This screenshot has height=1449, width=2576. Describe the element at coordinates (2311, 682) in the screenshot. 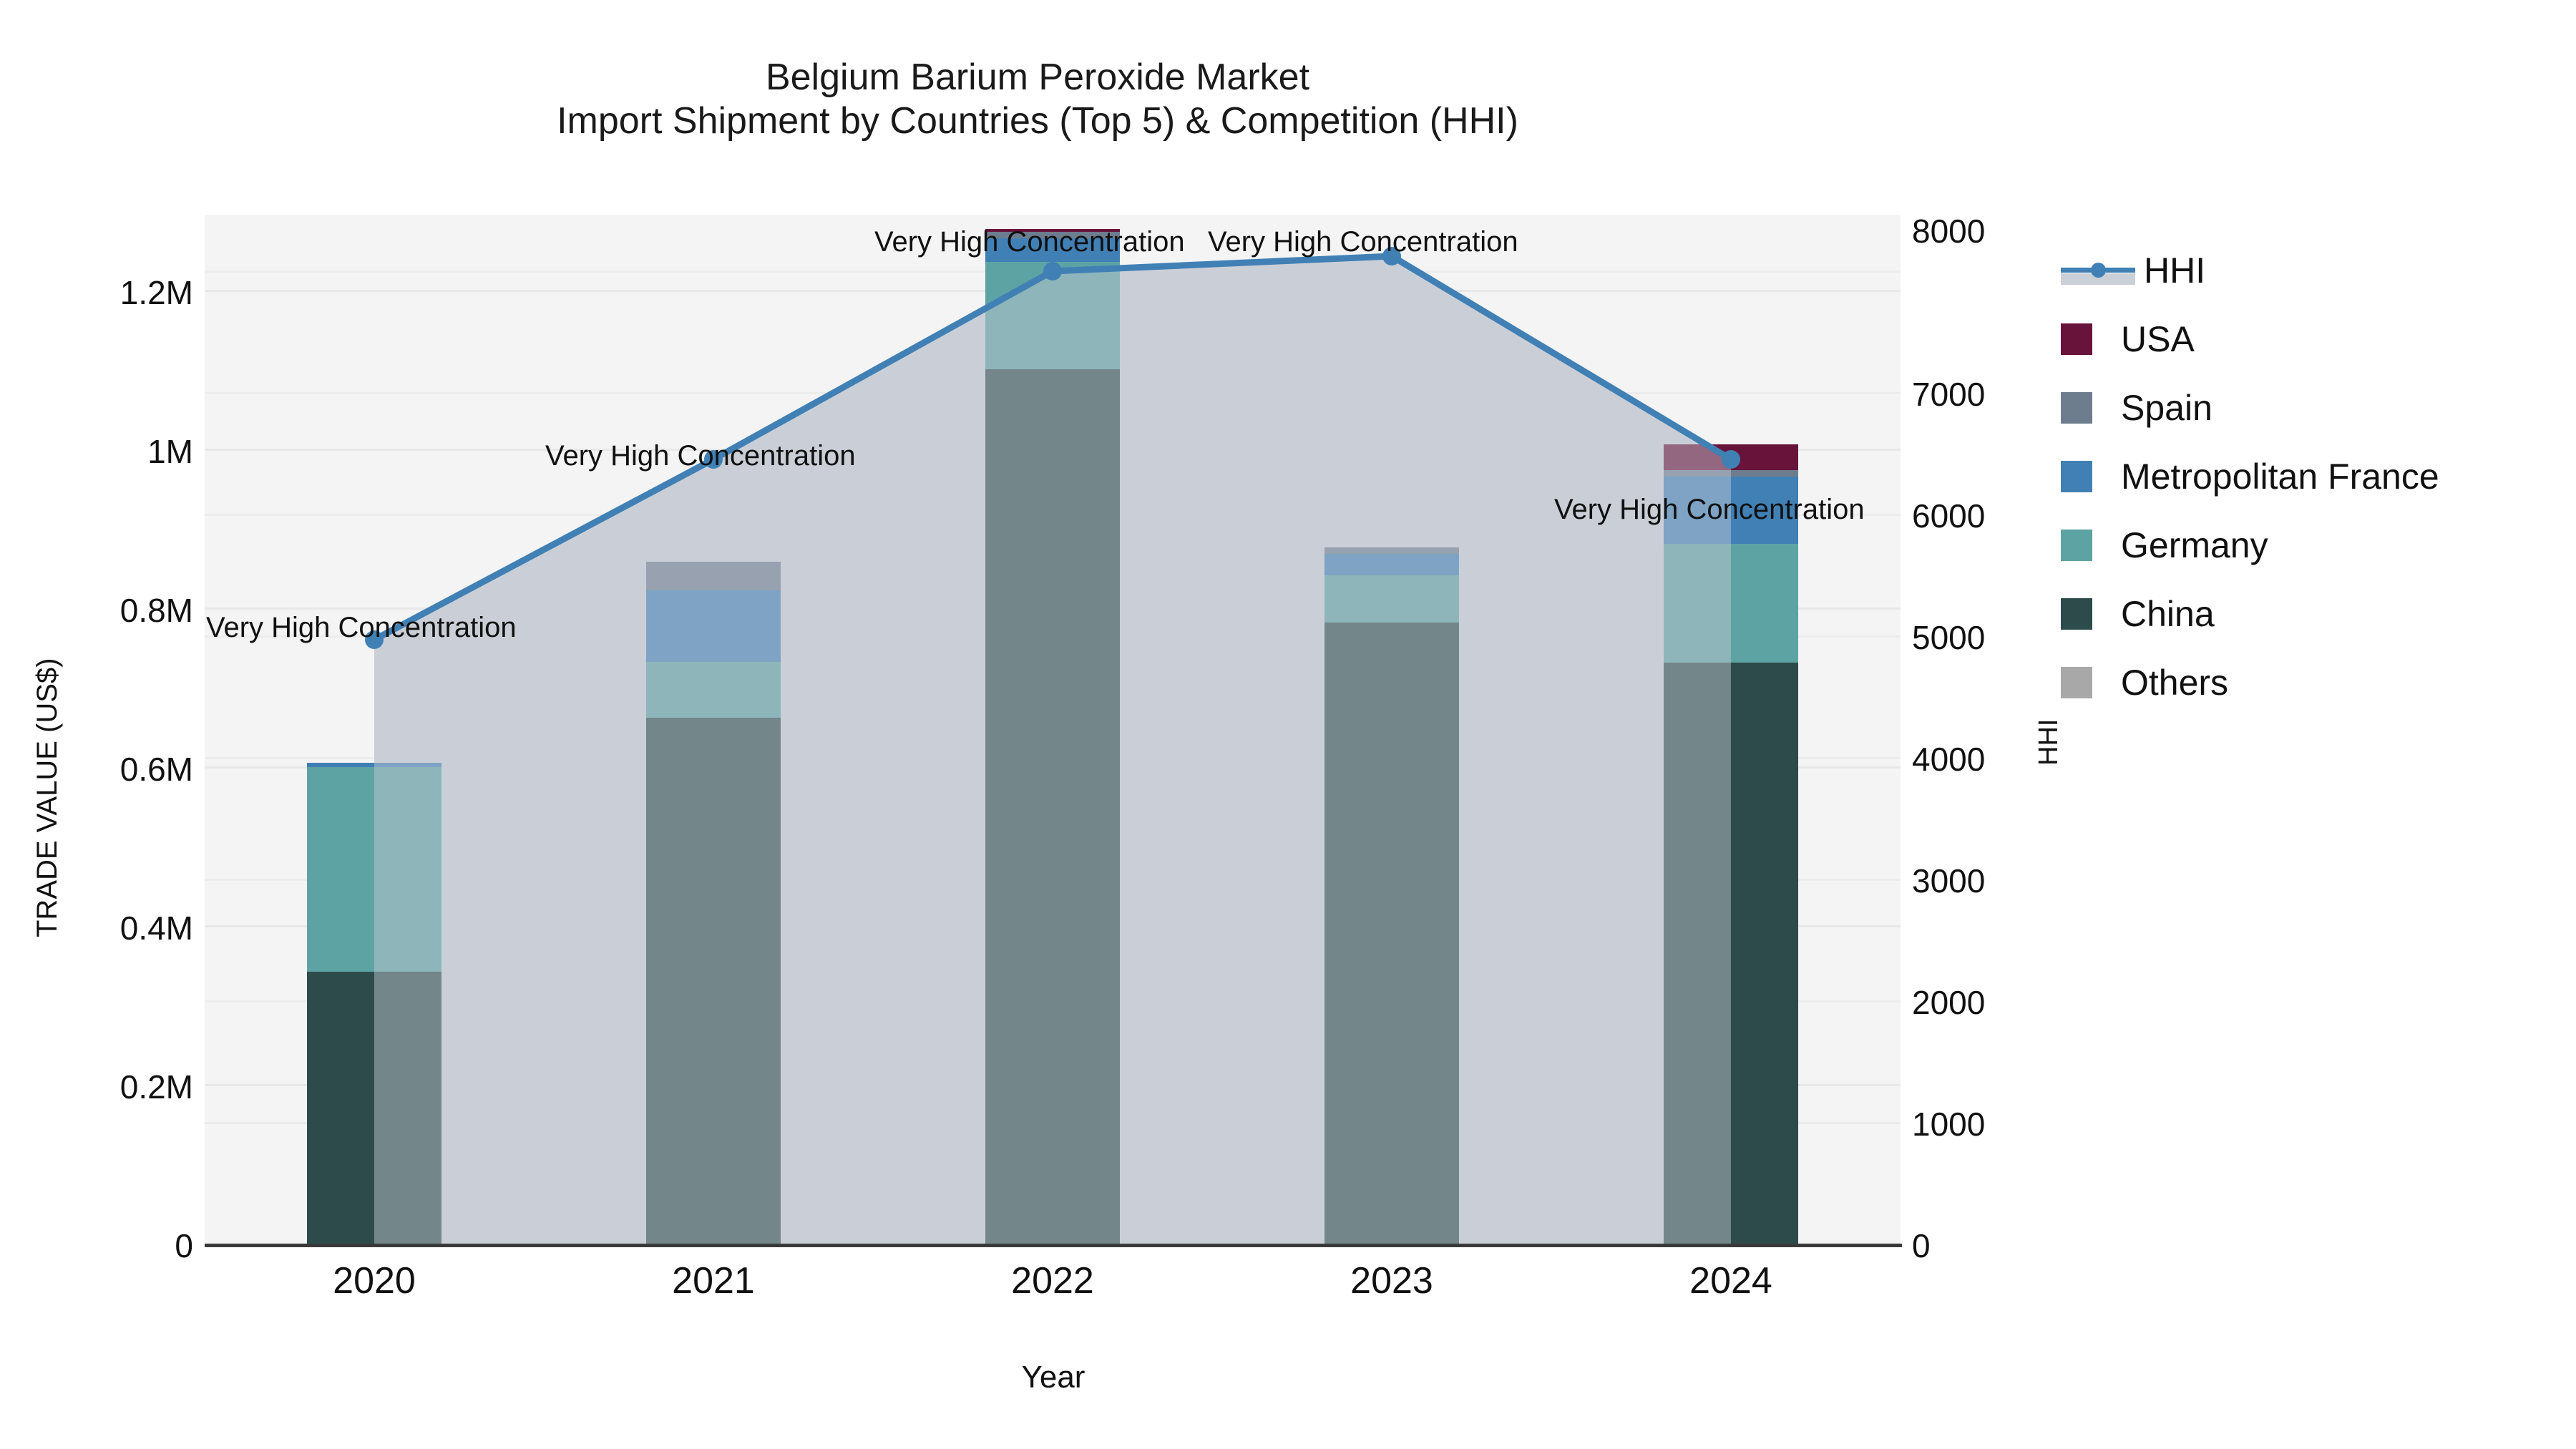

I see `legend-item-others: Others` at that location.